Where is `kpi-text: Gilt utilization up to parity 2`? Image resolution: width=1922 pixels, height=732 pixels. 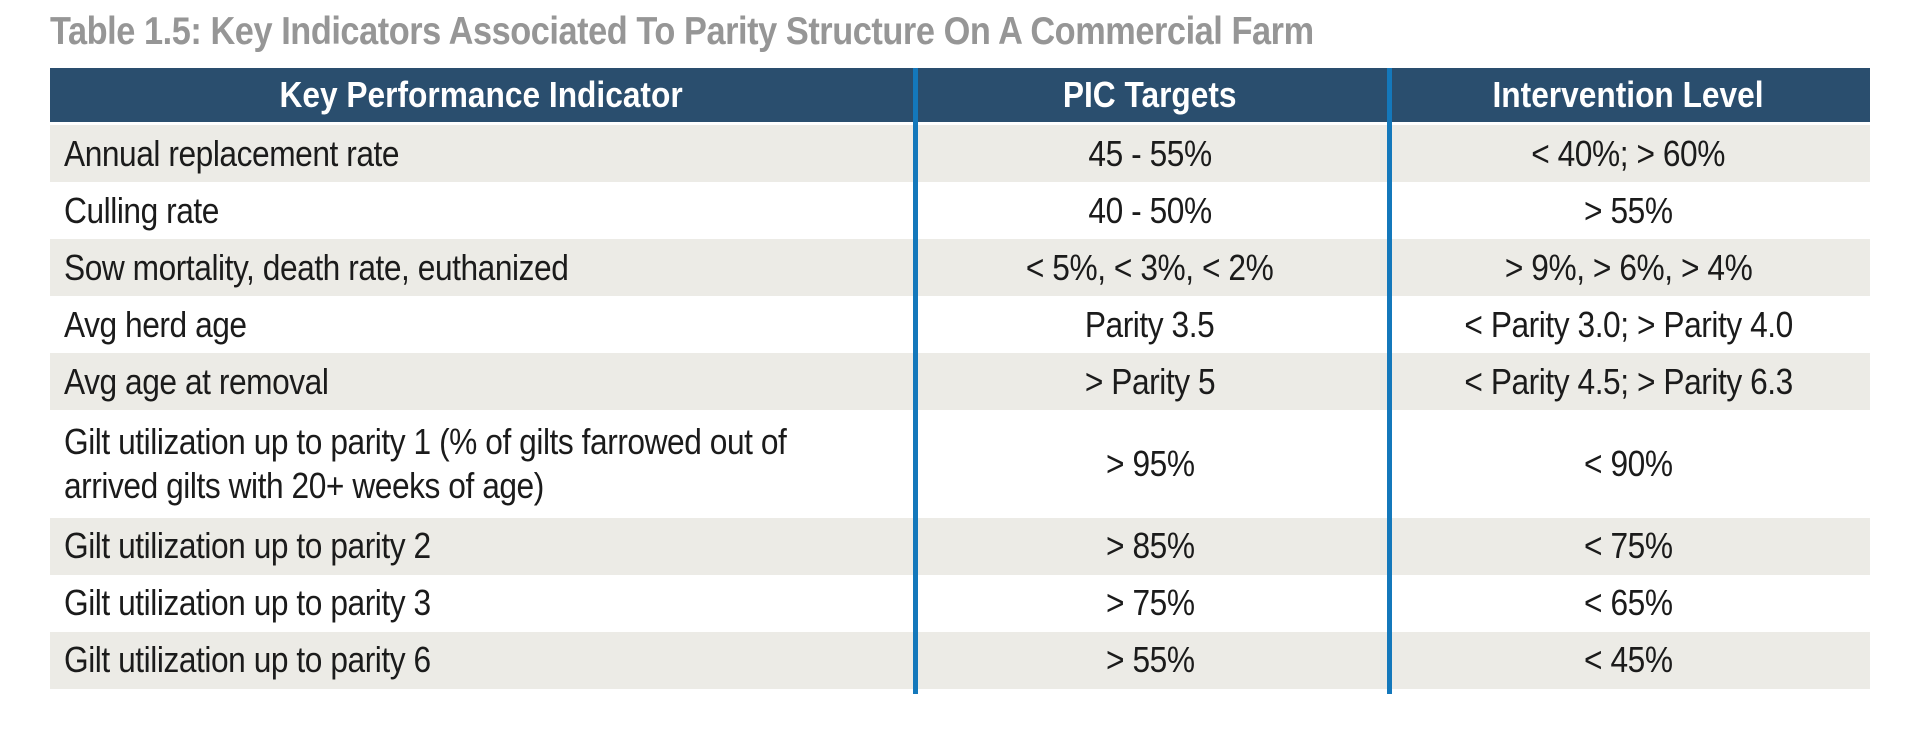 kpi-text: Gilt utilization up to parity 2 is located at coordinates (247, 546).